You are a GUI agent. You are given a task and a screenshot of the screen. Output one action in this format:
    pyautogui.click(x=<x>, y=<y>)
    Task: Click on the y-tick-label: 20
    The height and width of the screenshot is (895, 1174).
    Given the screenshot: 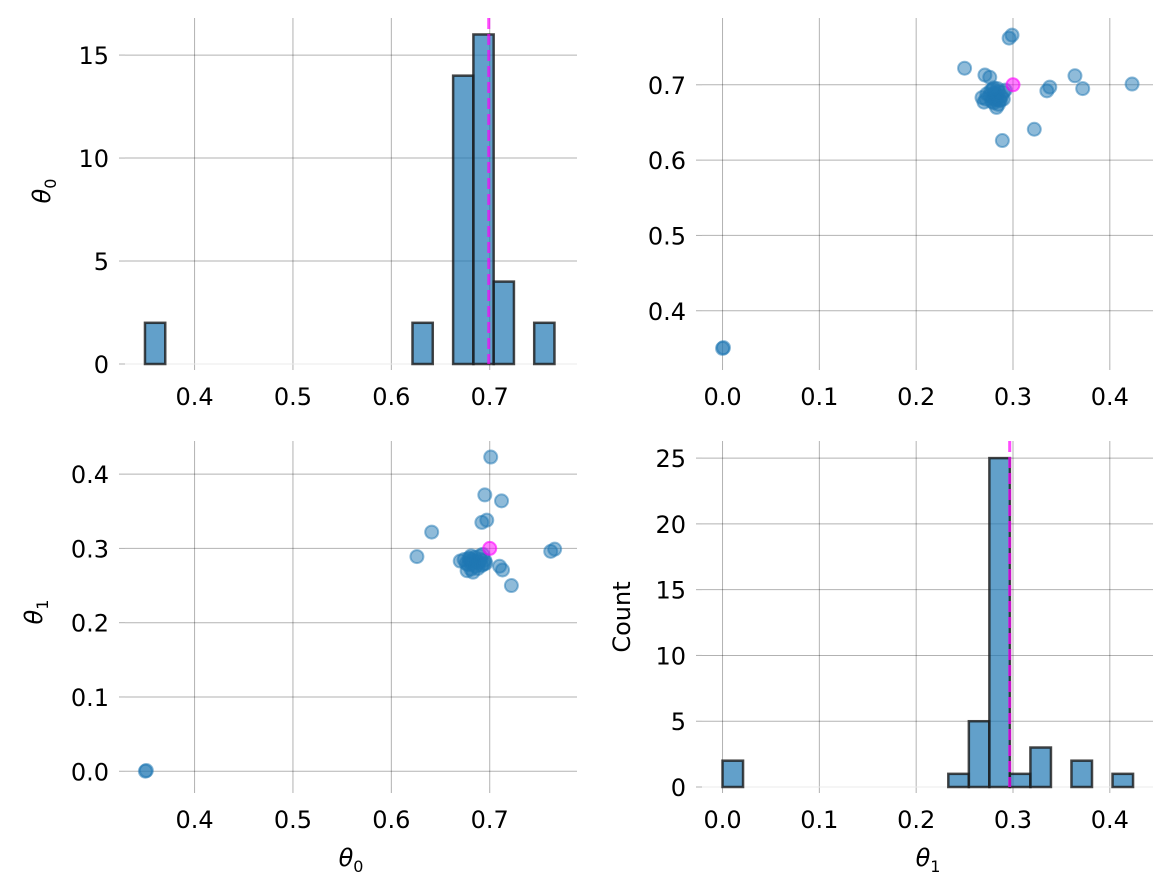 What is the action you would take?
    pyautogui.click(x=670, y=525)
    